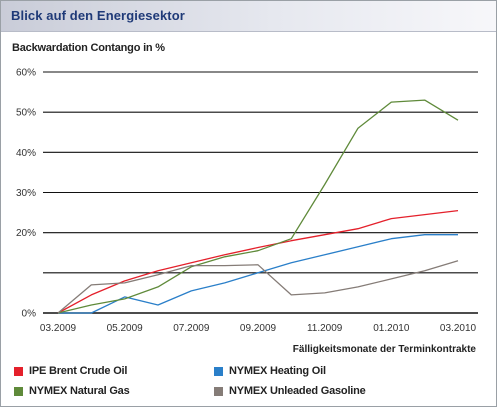 This screenshot has height=407, width=497. I want to click on y-tick-label: 30%, so click(26, 193).